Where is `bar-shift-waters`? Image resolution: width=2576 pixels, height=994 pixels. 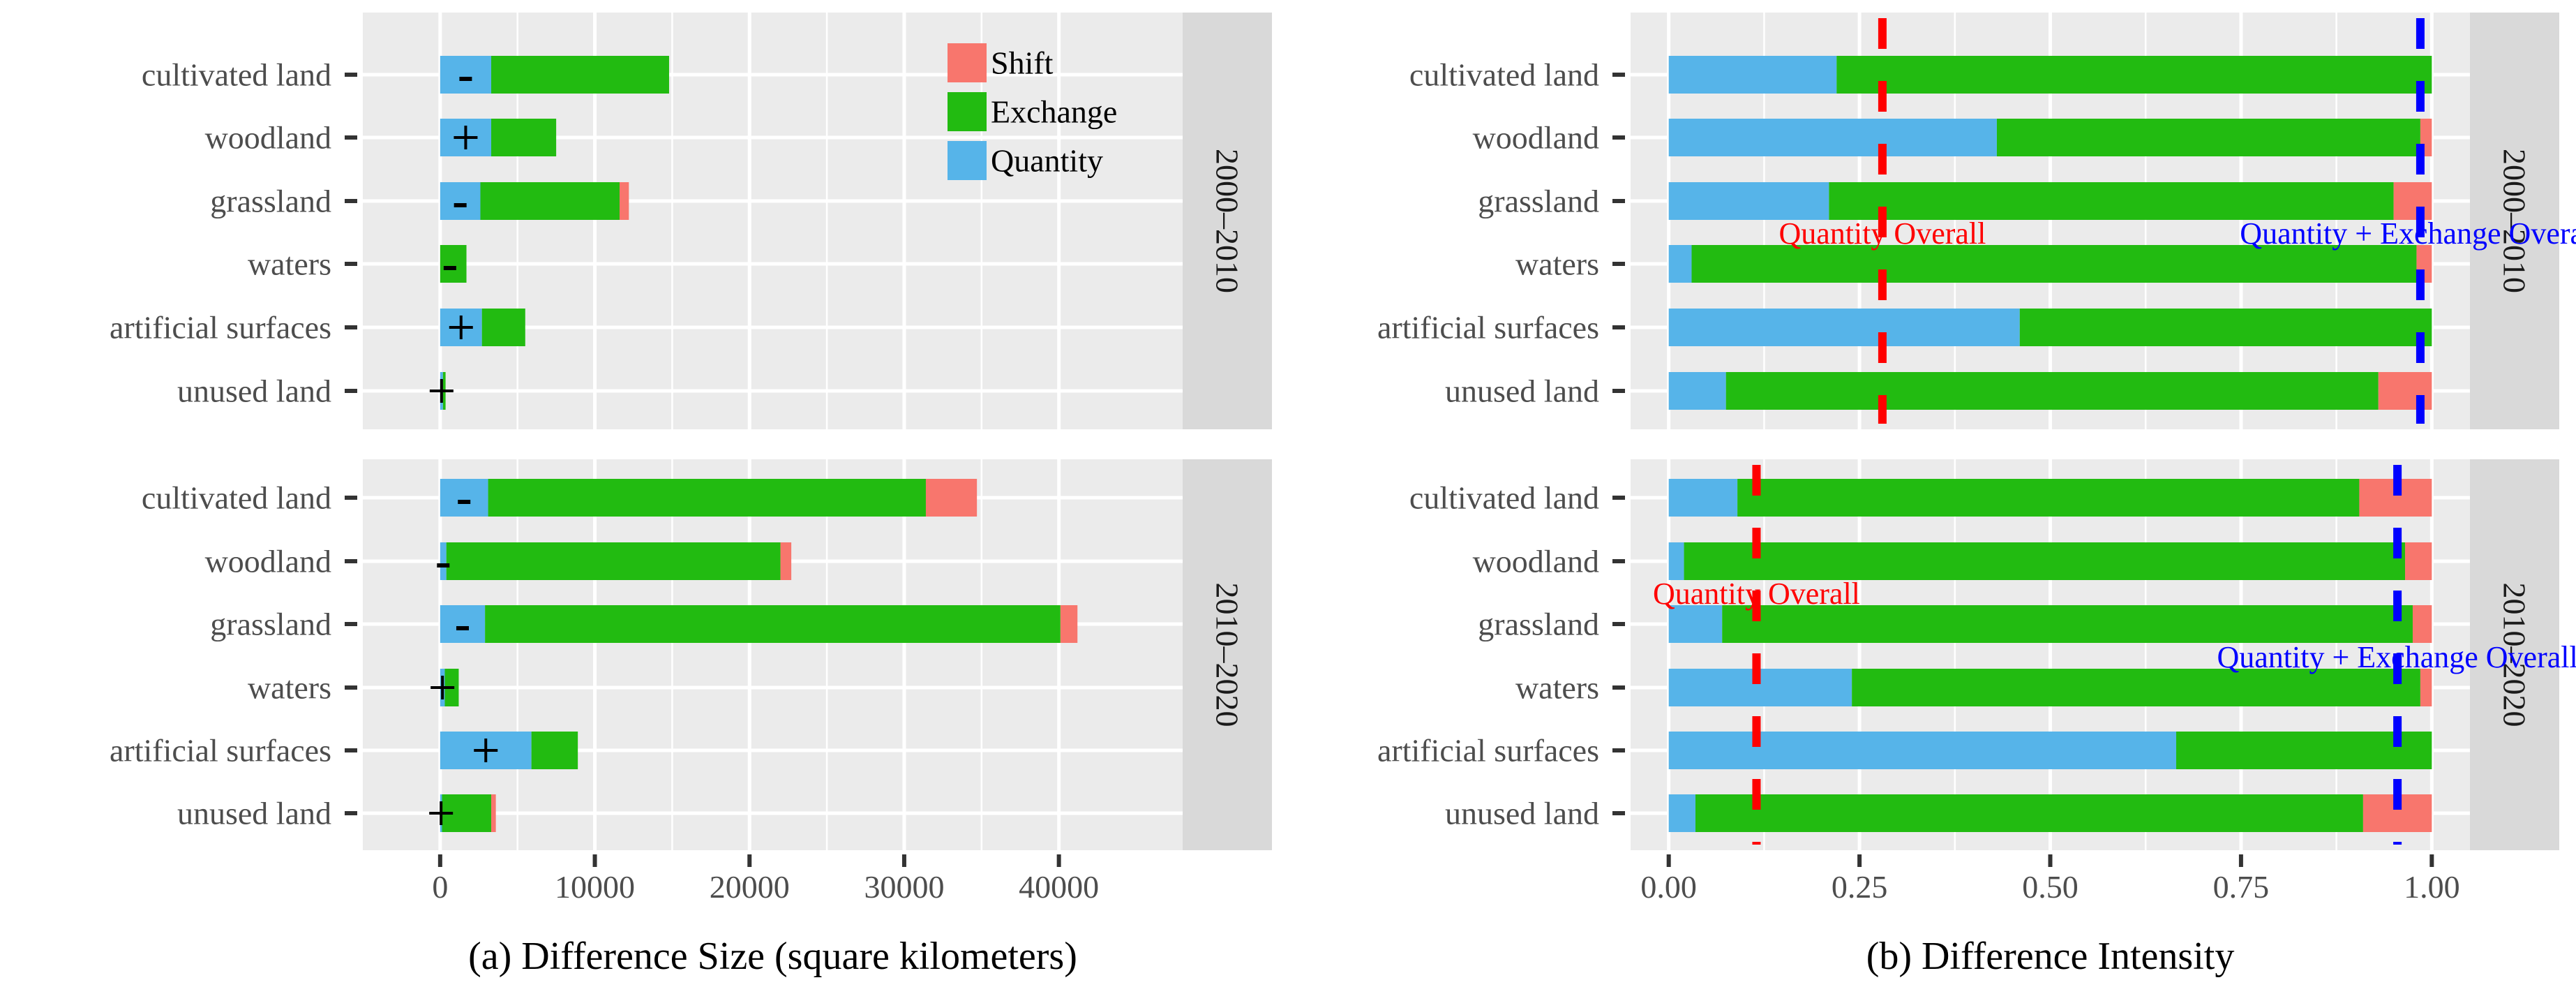 bar-shift-waters is located at coordinates (2426, 687).